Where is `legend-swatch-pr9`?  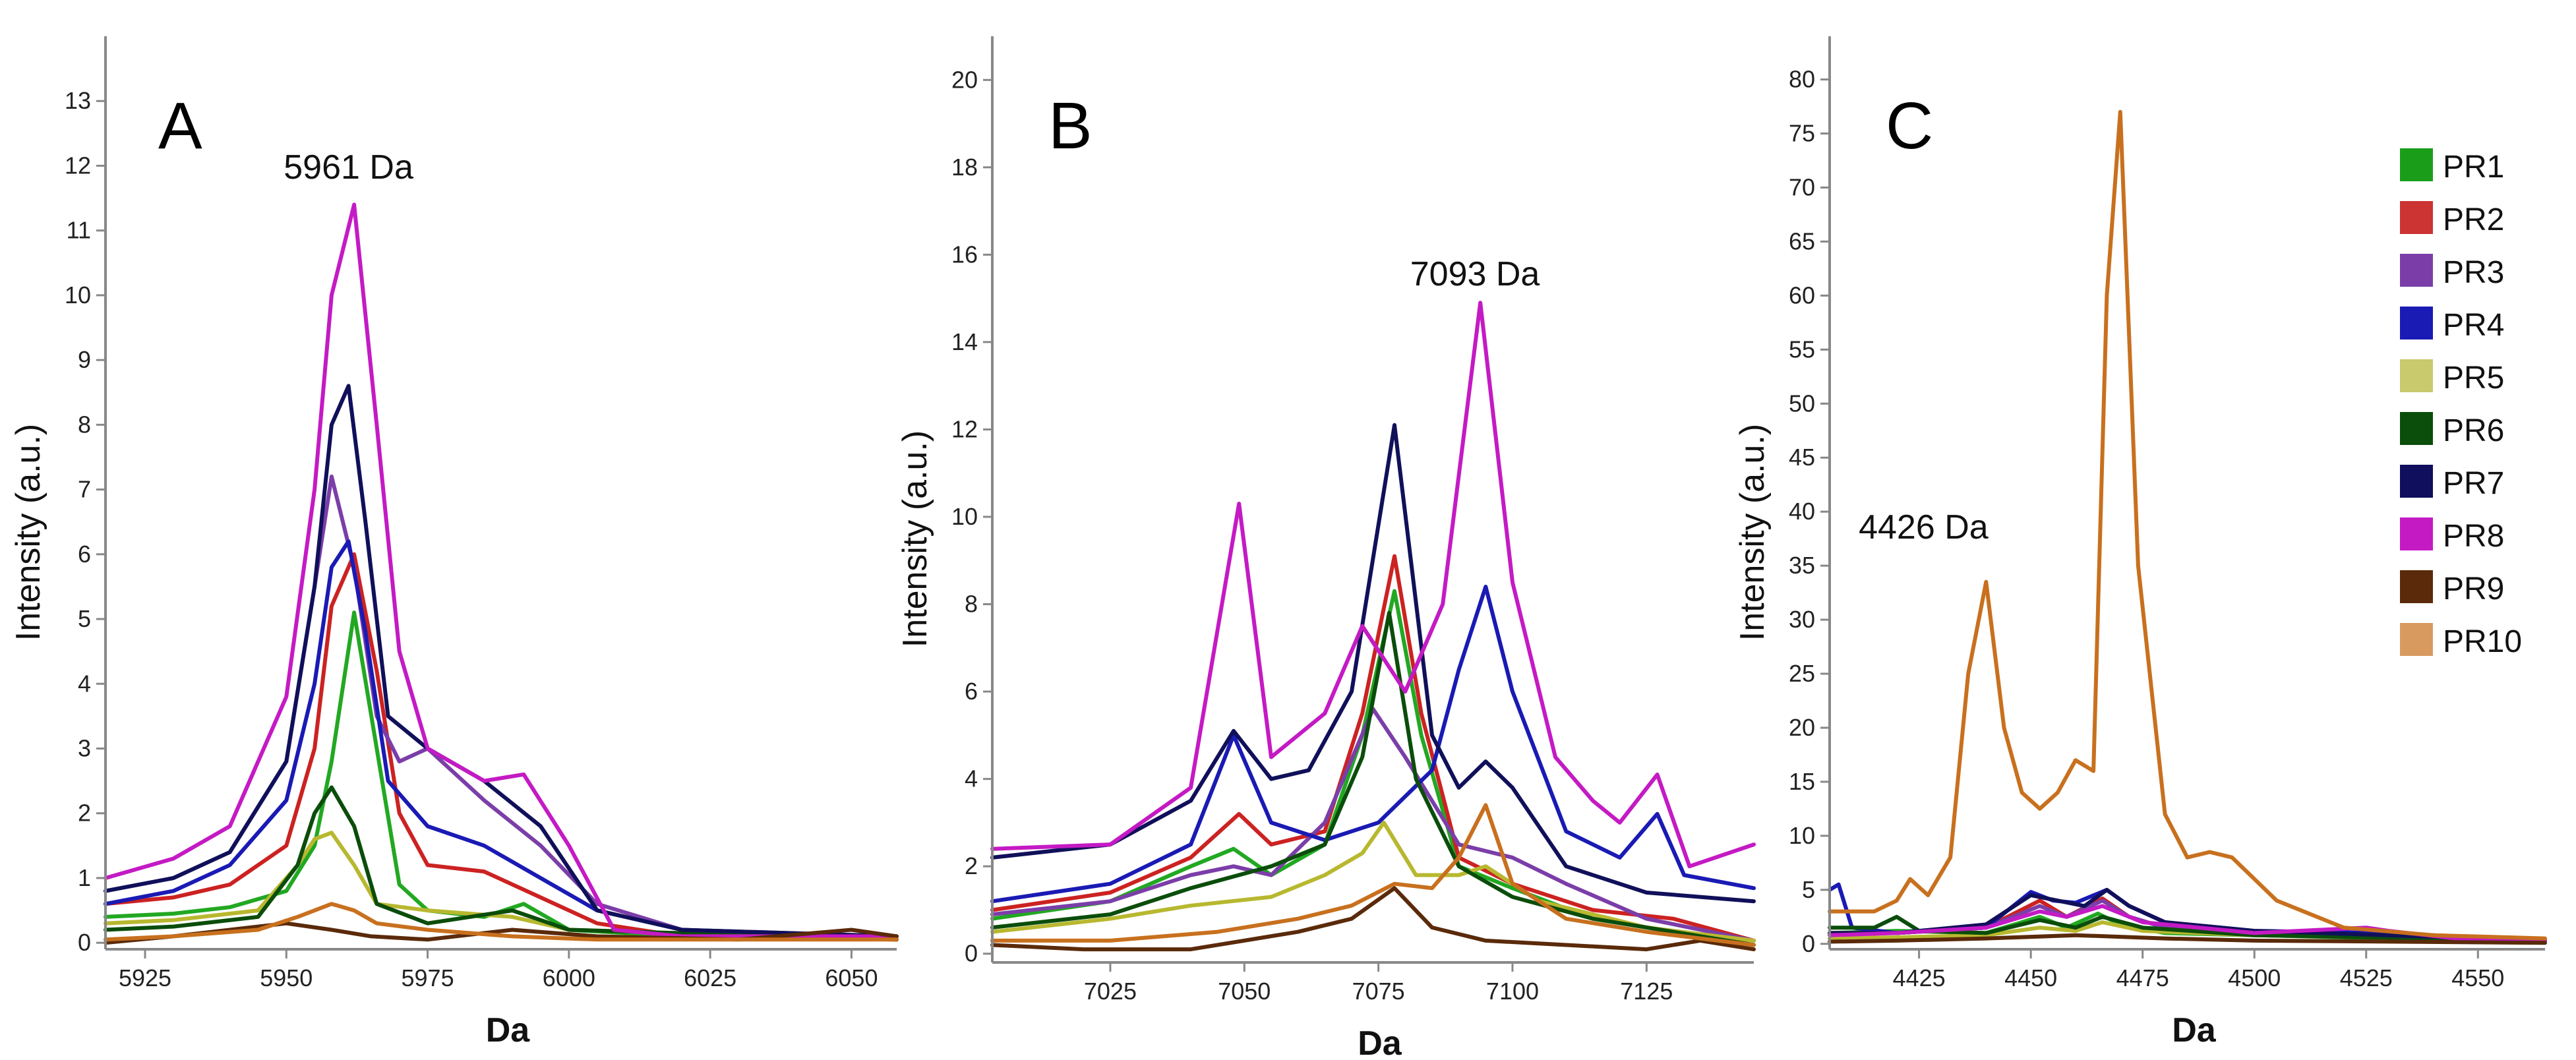
legend-swatch-pr9 is located at coordinates (2416, 587).